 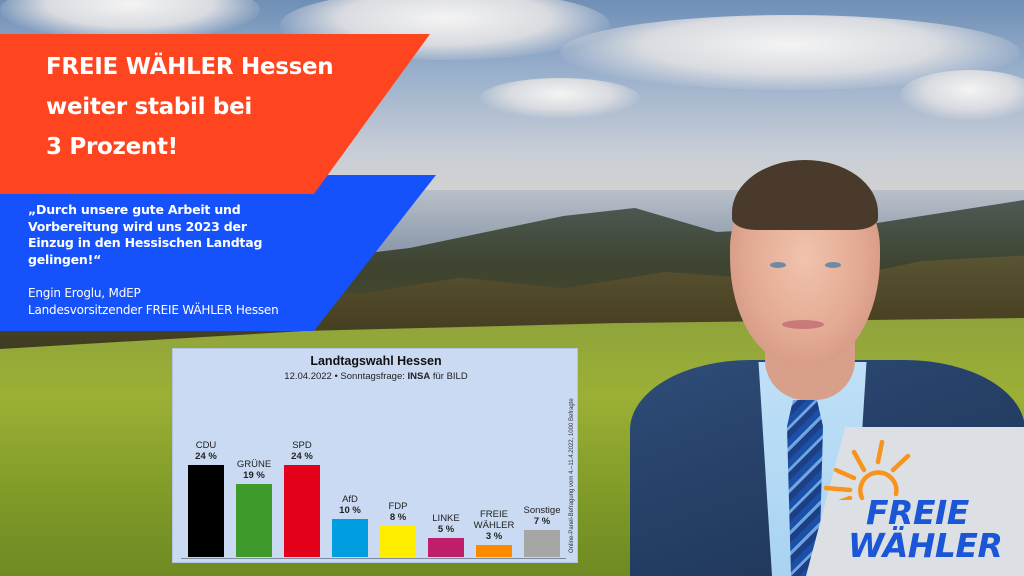 I want to click on party-label: CDU, so click(x=206, y=445).